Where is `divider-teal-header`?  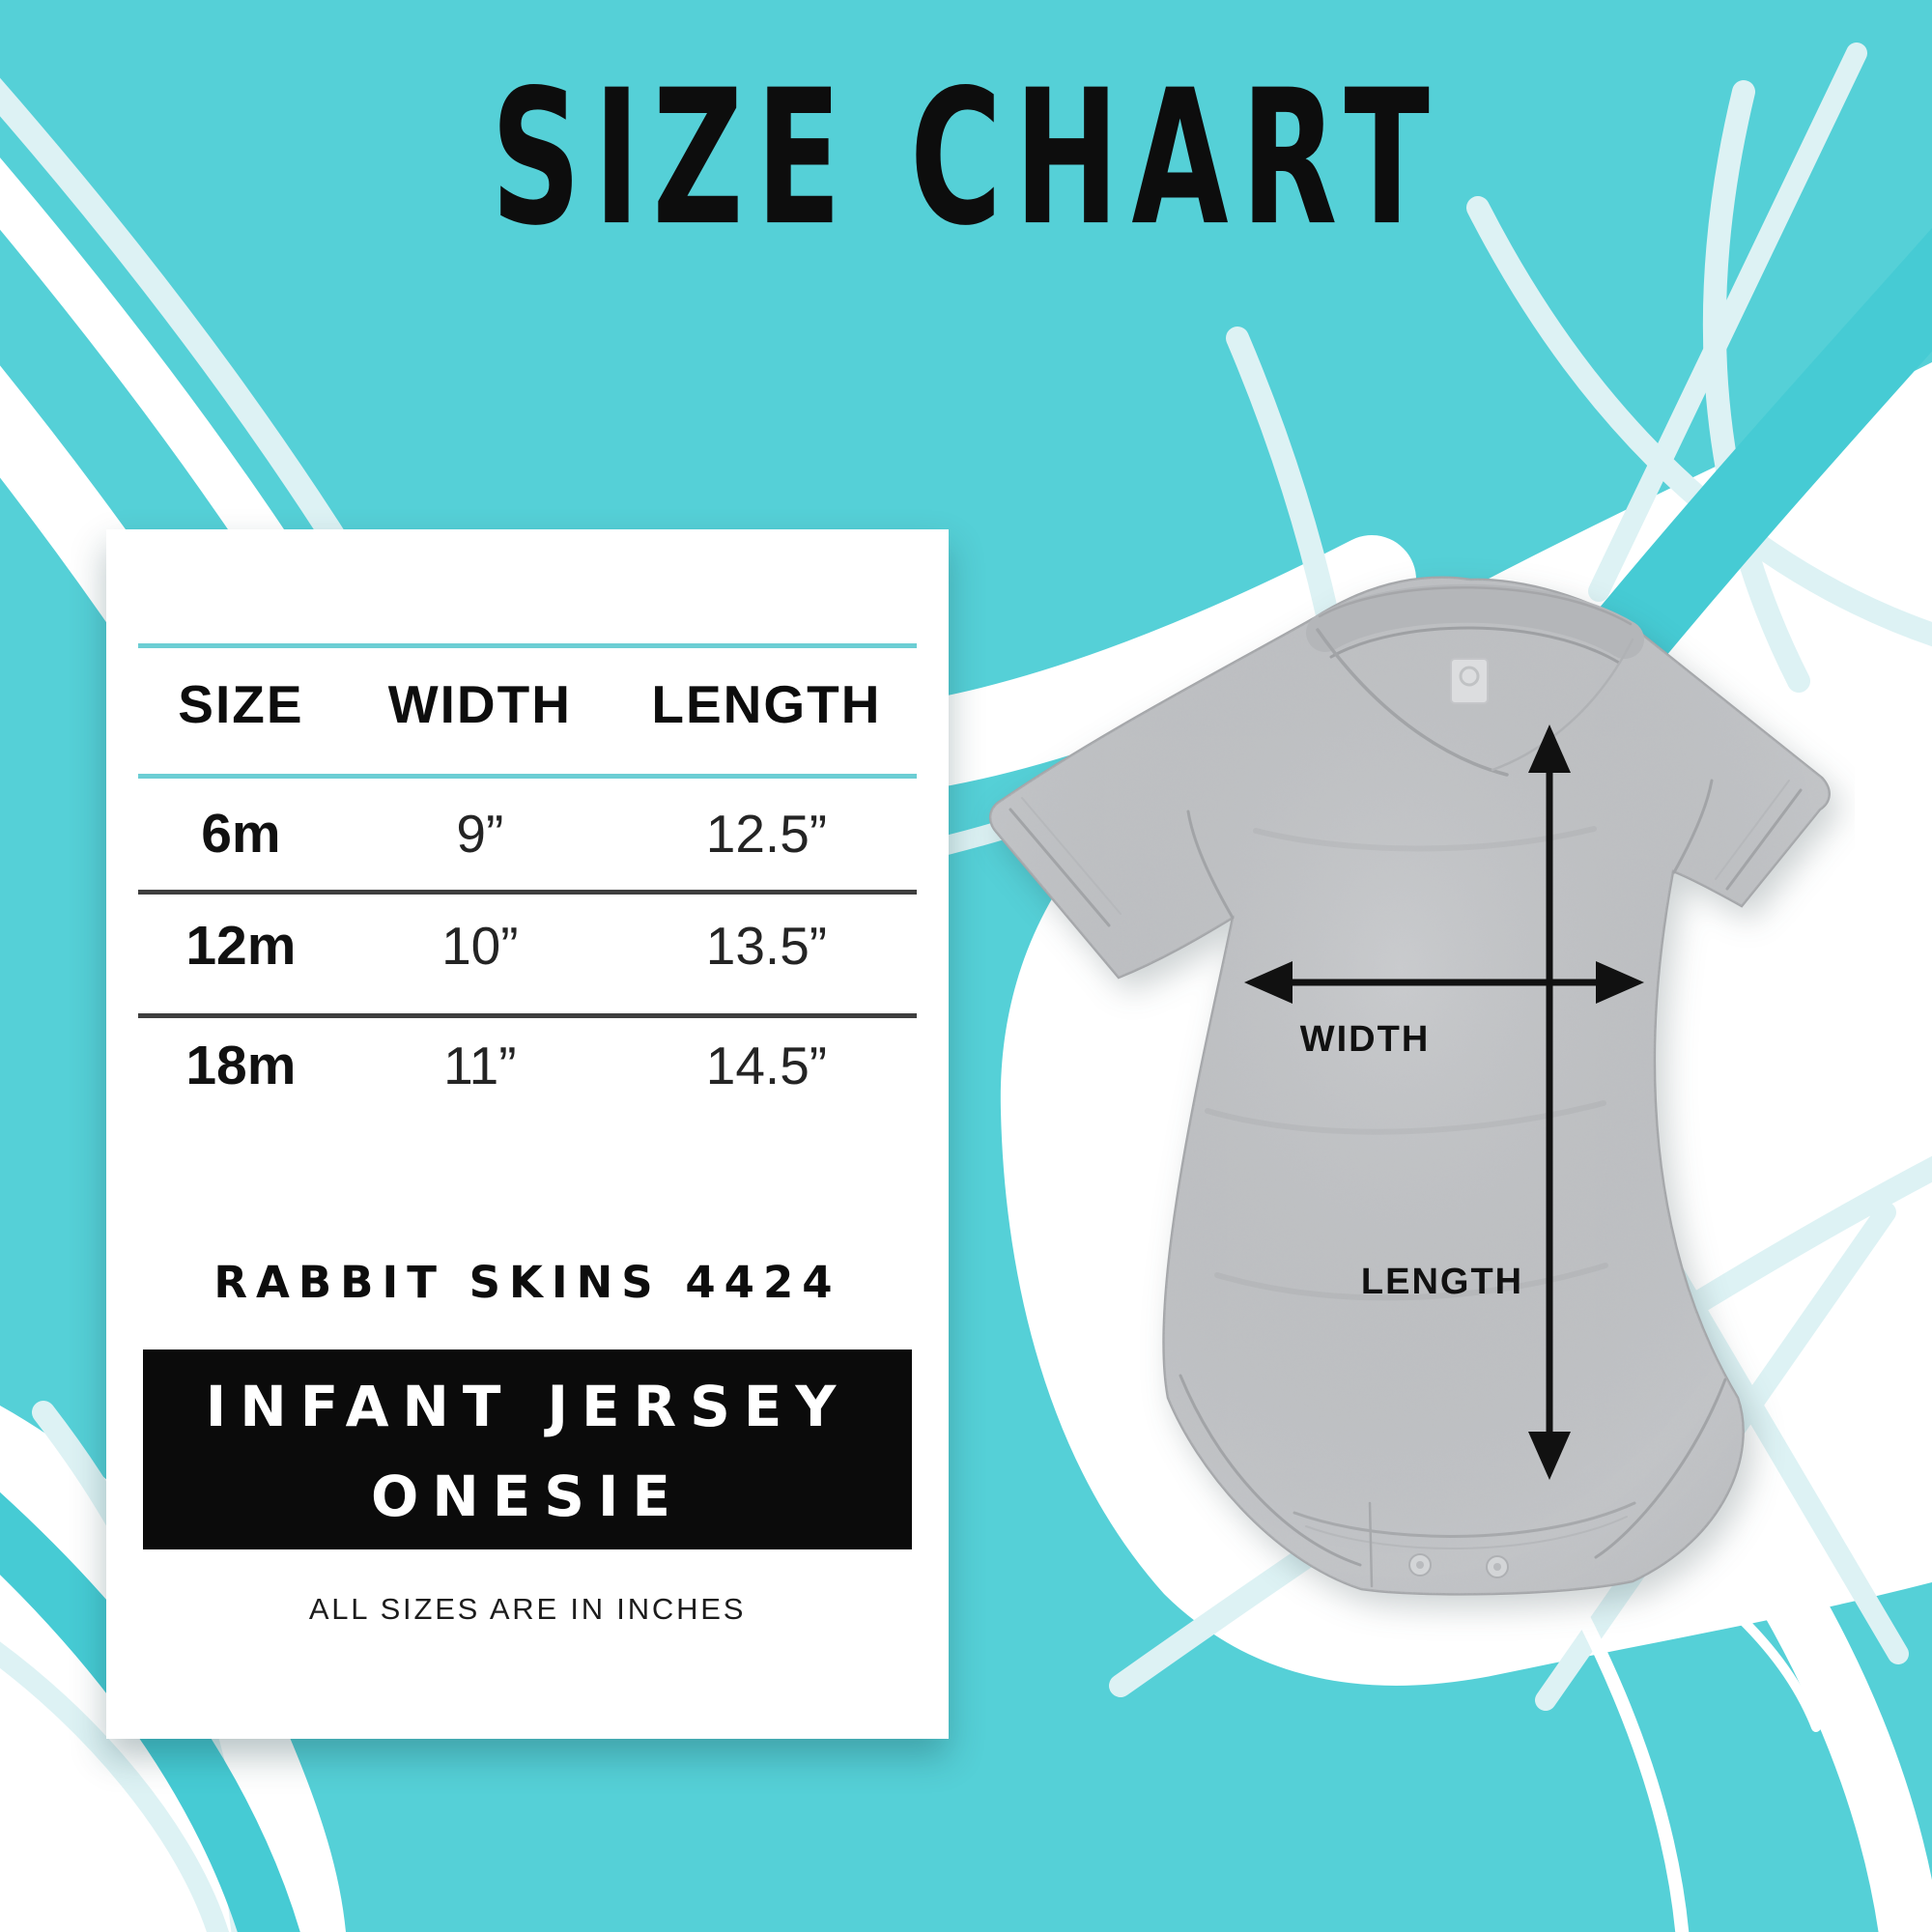
divider-teal-header is located at coordinates (527, 776).